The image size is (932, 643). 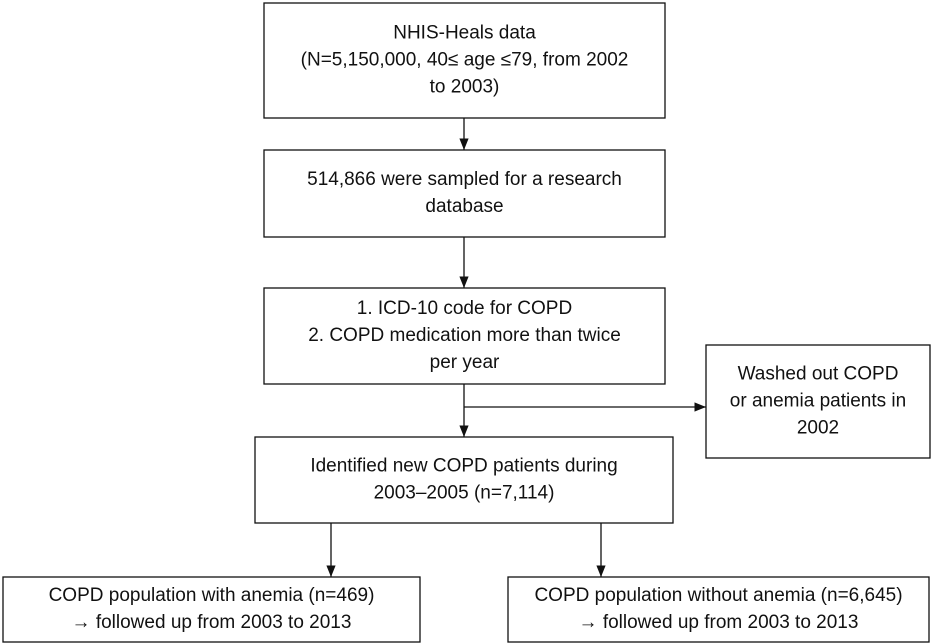 I want to click on node-label: (N=5,150,000, 40≤ age ≤79, from 2002, so click(x=465, y=60).